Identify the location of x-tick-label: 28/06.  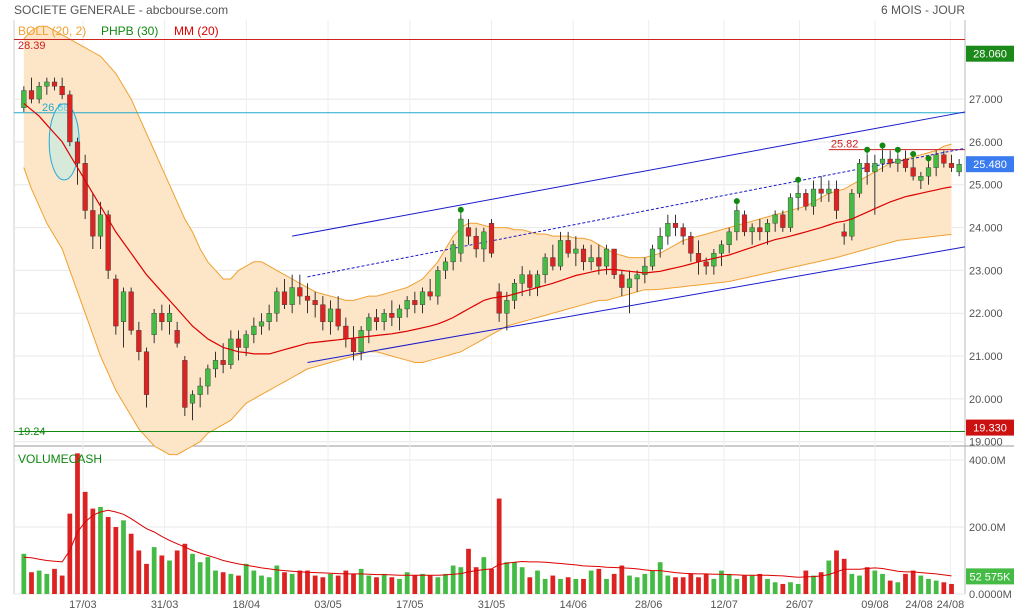
(649, 605).